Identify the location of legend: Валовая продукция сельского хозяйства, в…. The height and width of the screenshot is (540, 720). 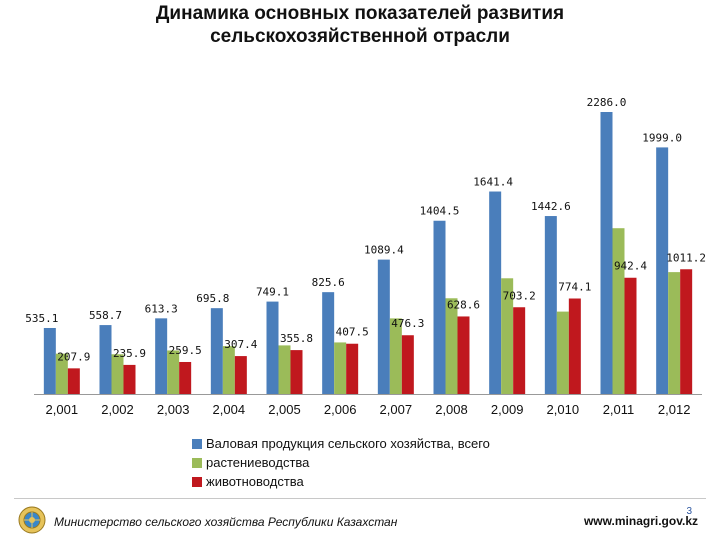
(341, 462).